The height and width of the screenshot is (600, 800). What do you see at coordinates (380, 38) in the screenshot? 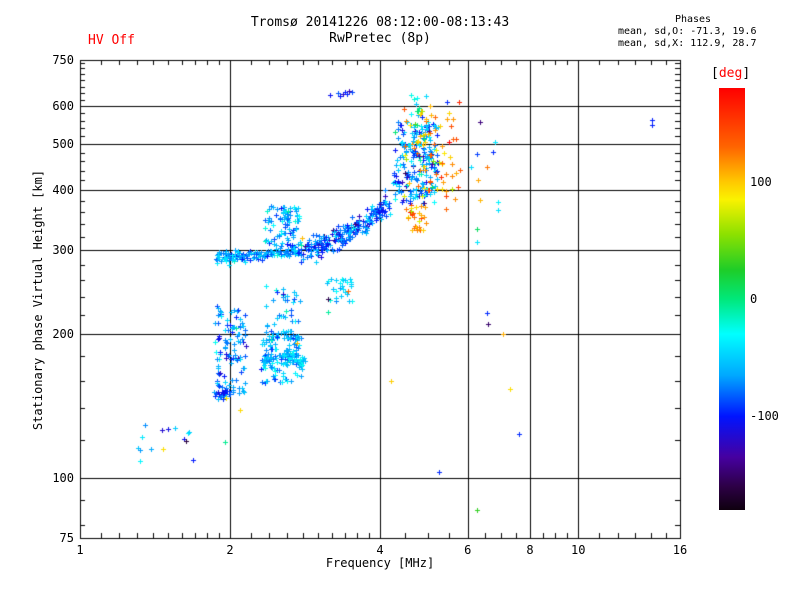
I see `plot-subtitle: RwPretec (8p)` at bounding box center [380, 38].